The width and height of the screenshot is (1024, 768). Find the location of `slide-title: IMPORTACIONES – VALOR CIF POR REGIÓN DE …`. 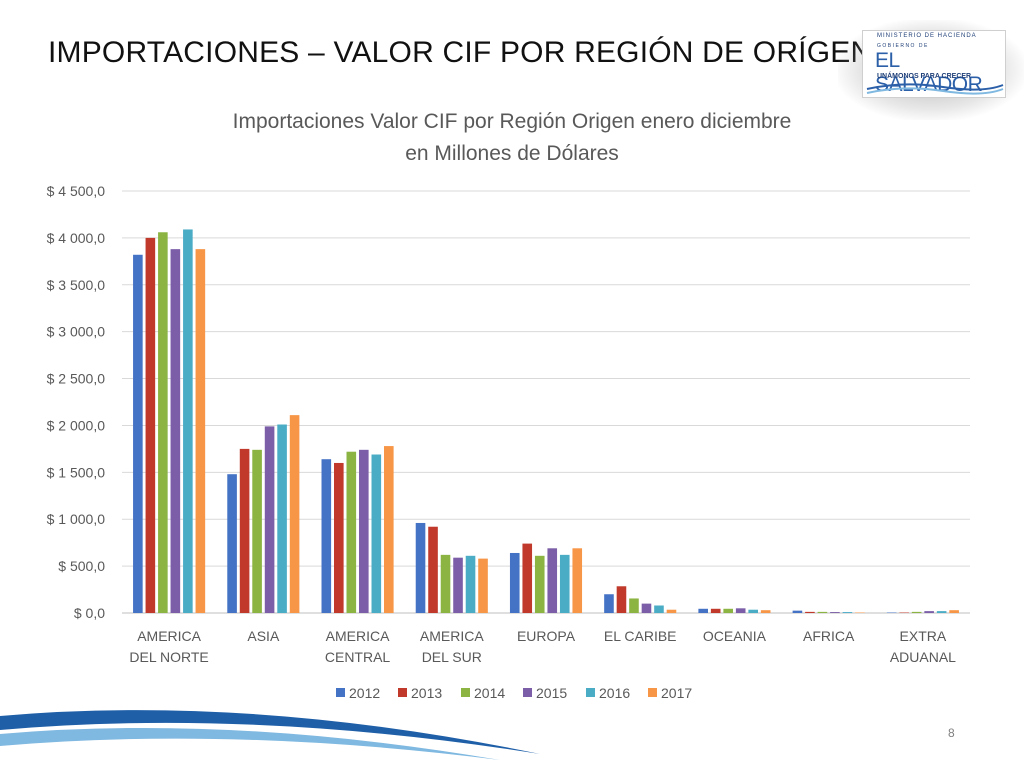

slide-title: IMPORTACIONES – VALOR CIF POR REGIÓN DE … is located at coordinates (460, 52).